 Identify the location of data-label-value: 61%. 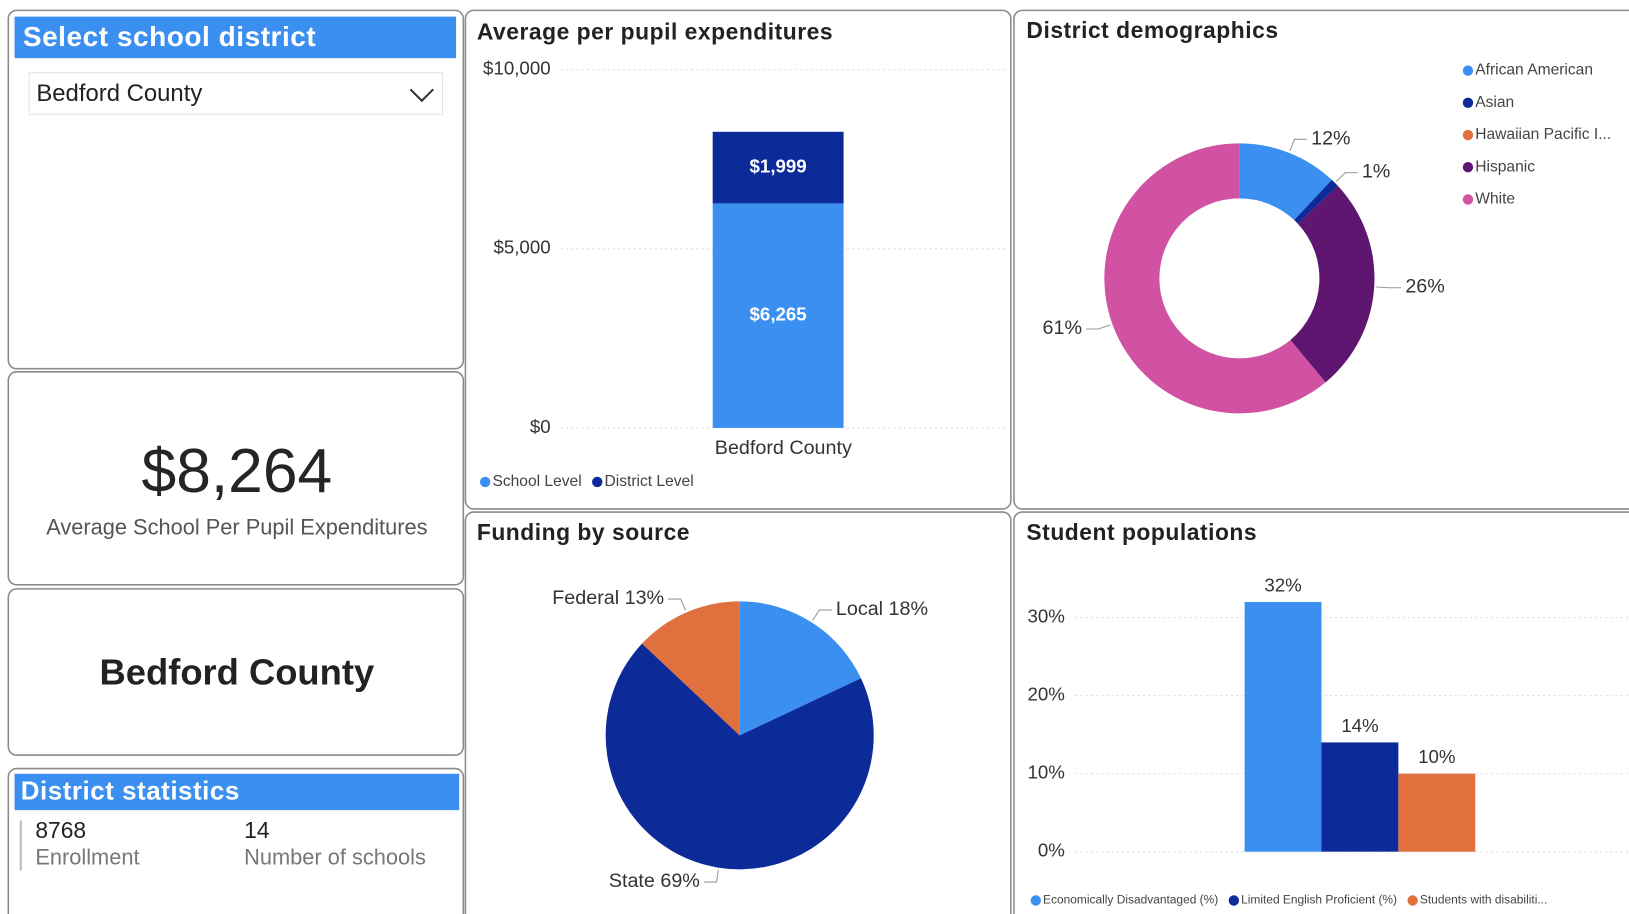
(1062, 328).